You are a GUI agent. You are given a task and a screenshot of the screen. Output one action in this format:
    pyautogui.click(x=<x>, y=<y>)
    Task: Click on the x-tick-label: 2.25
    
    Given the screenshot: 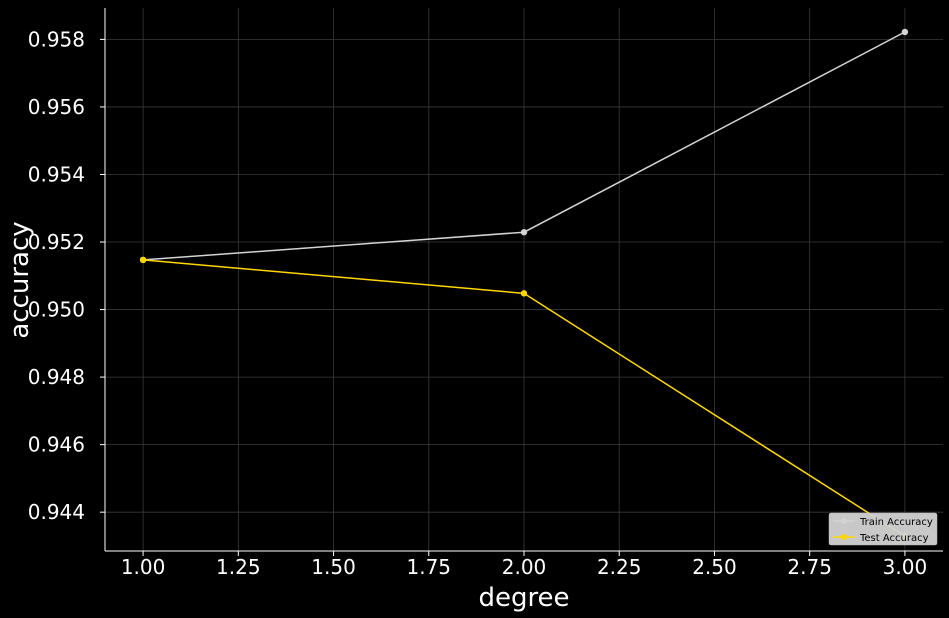 What is the action you would take?
    pyautogui.click(x=619, y=567)
    